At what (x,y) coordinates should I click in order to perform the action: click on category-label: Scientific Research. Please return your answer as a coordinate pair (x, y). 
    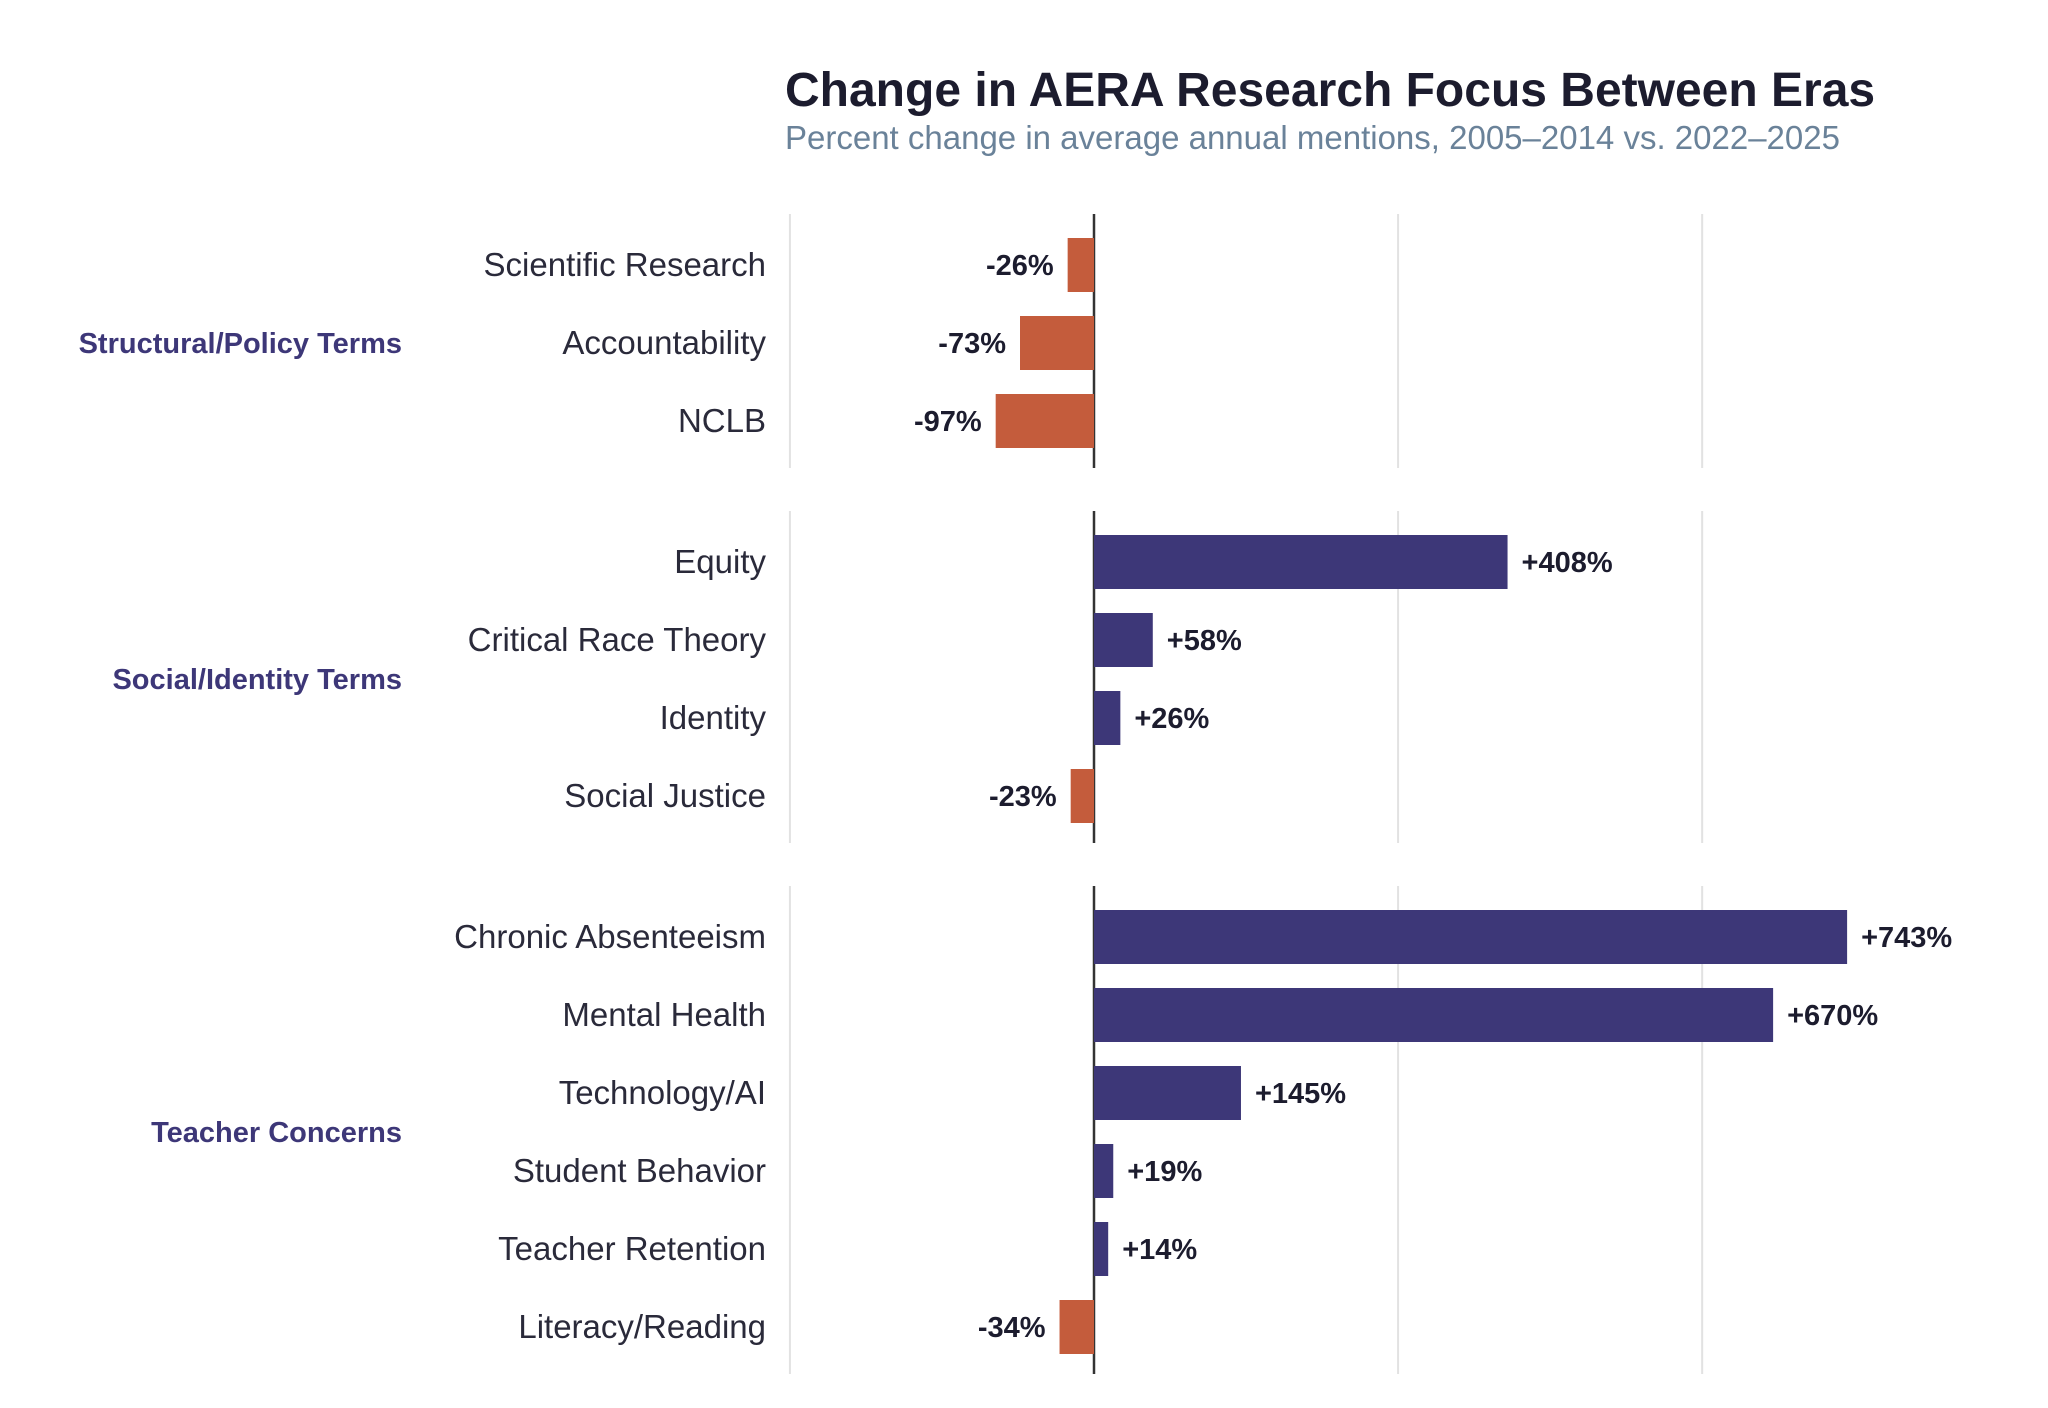
    Looking at the image, I should click on (625, 264).